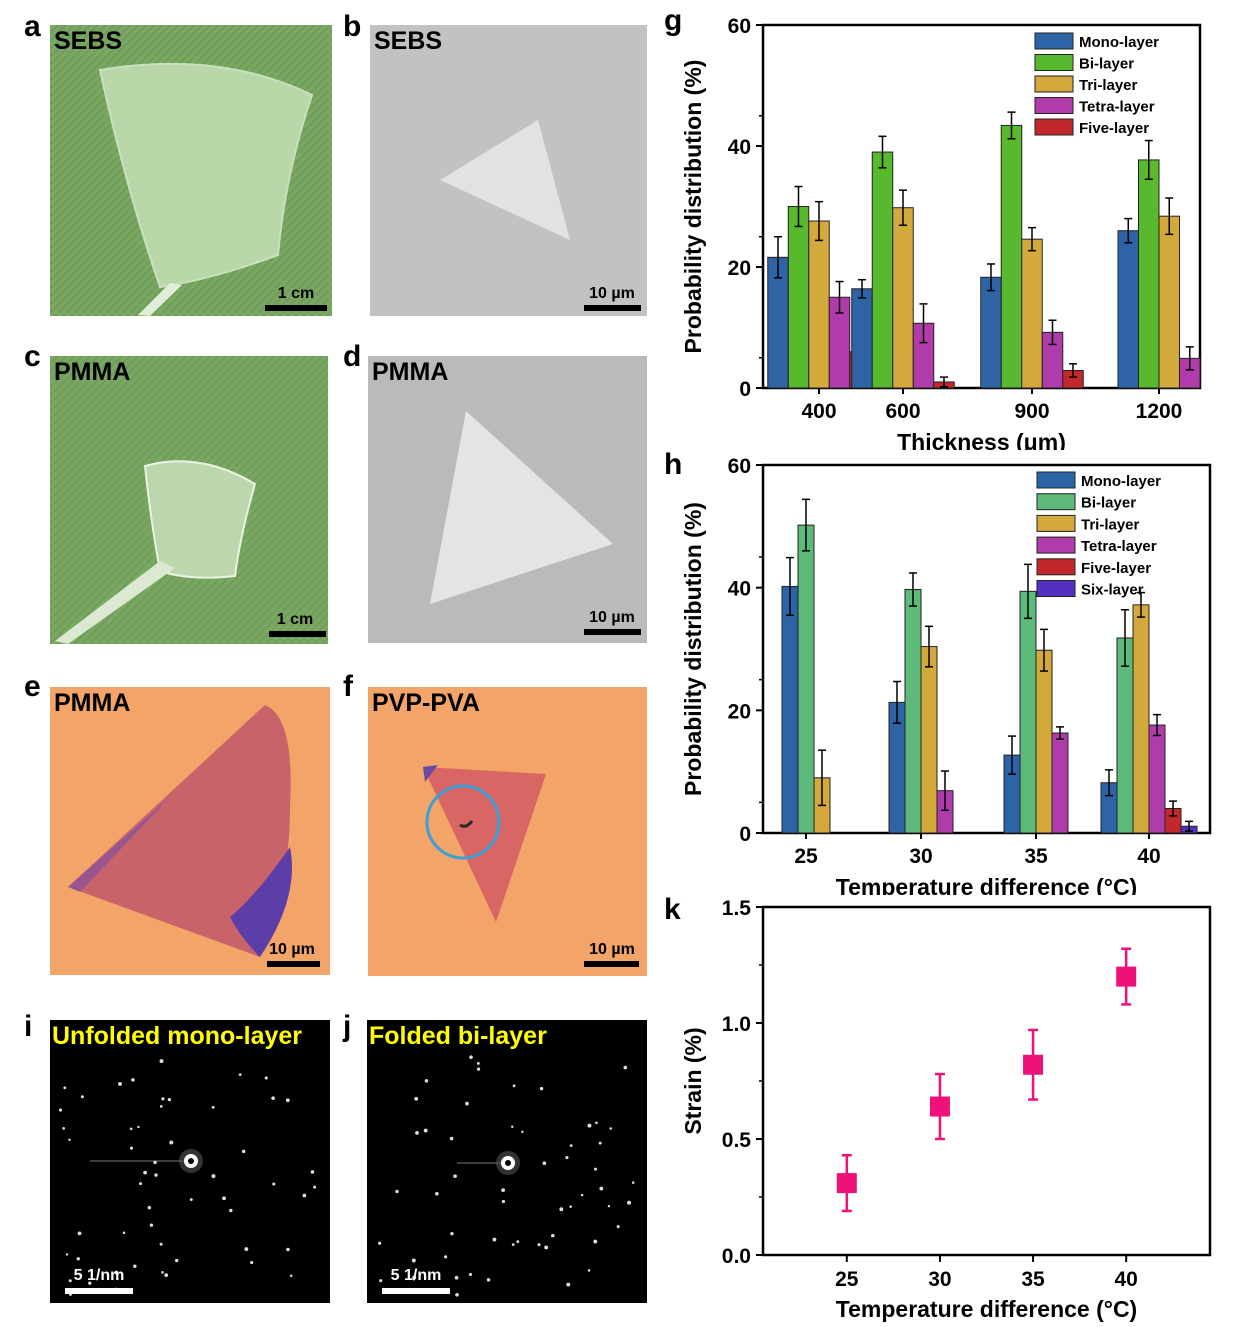 The width and height of the screenshot is (1246, 1327). I want to click on folded-flake-drawing, so click(180, 831).